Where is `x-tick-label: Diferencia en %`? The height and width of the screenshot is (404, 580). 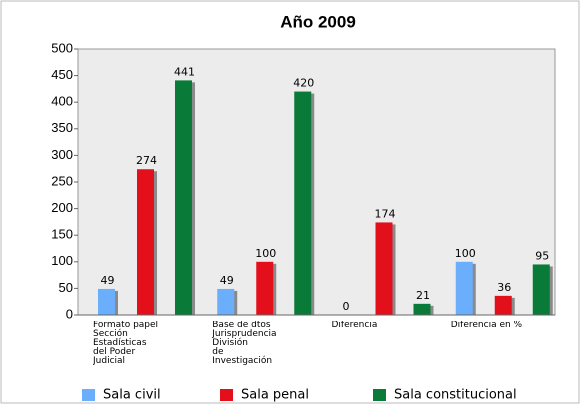
x-tick-label: Diferencia en % is located at coordinates (486, 325).